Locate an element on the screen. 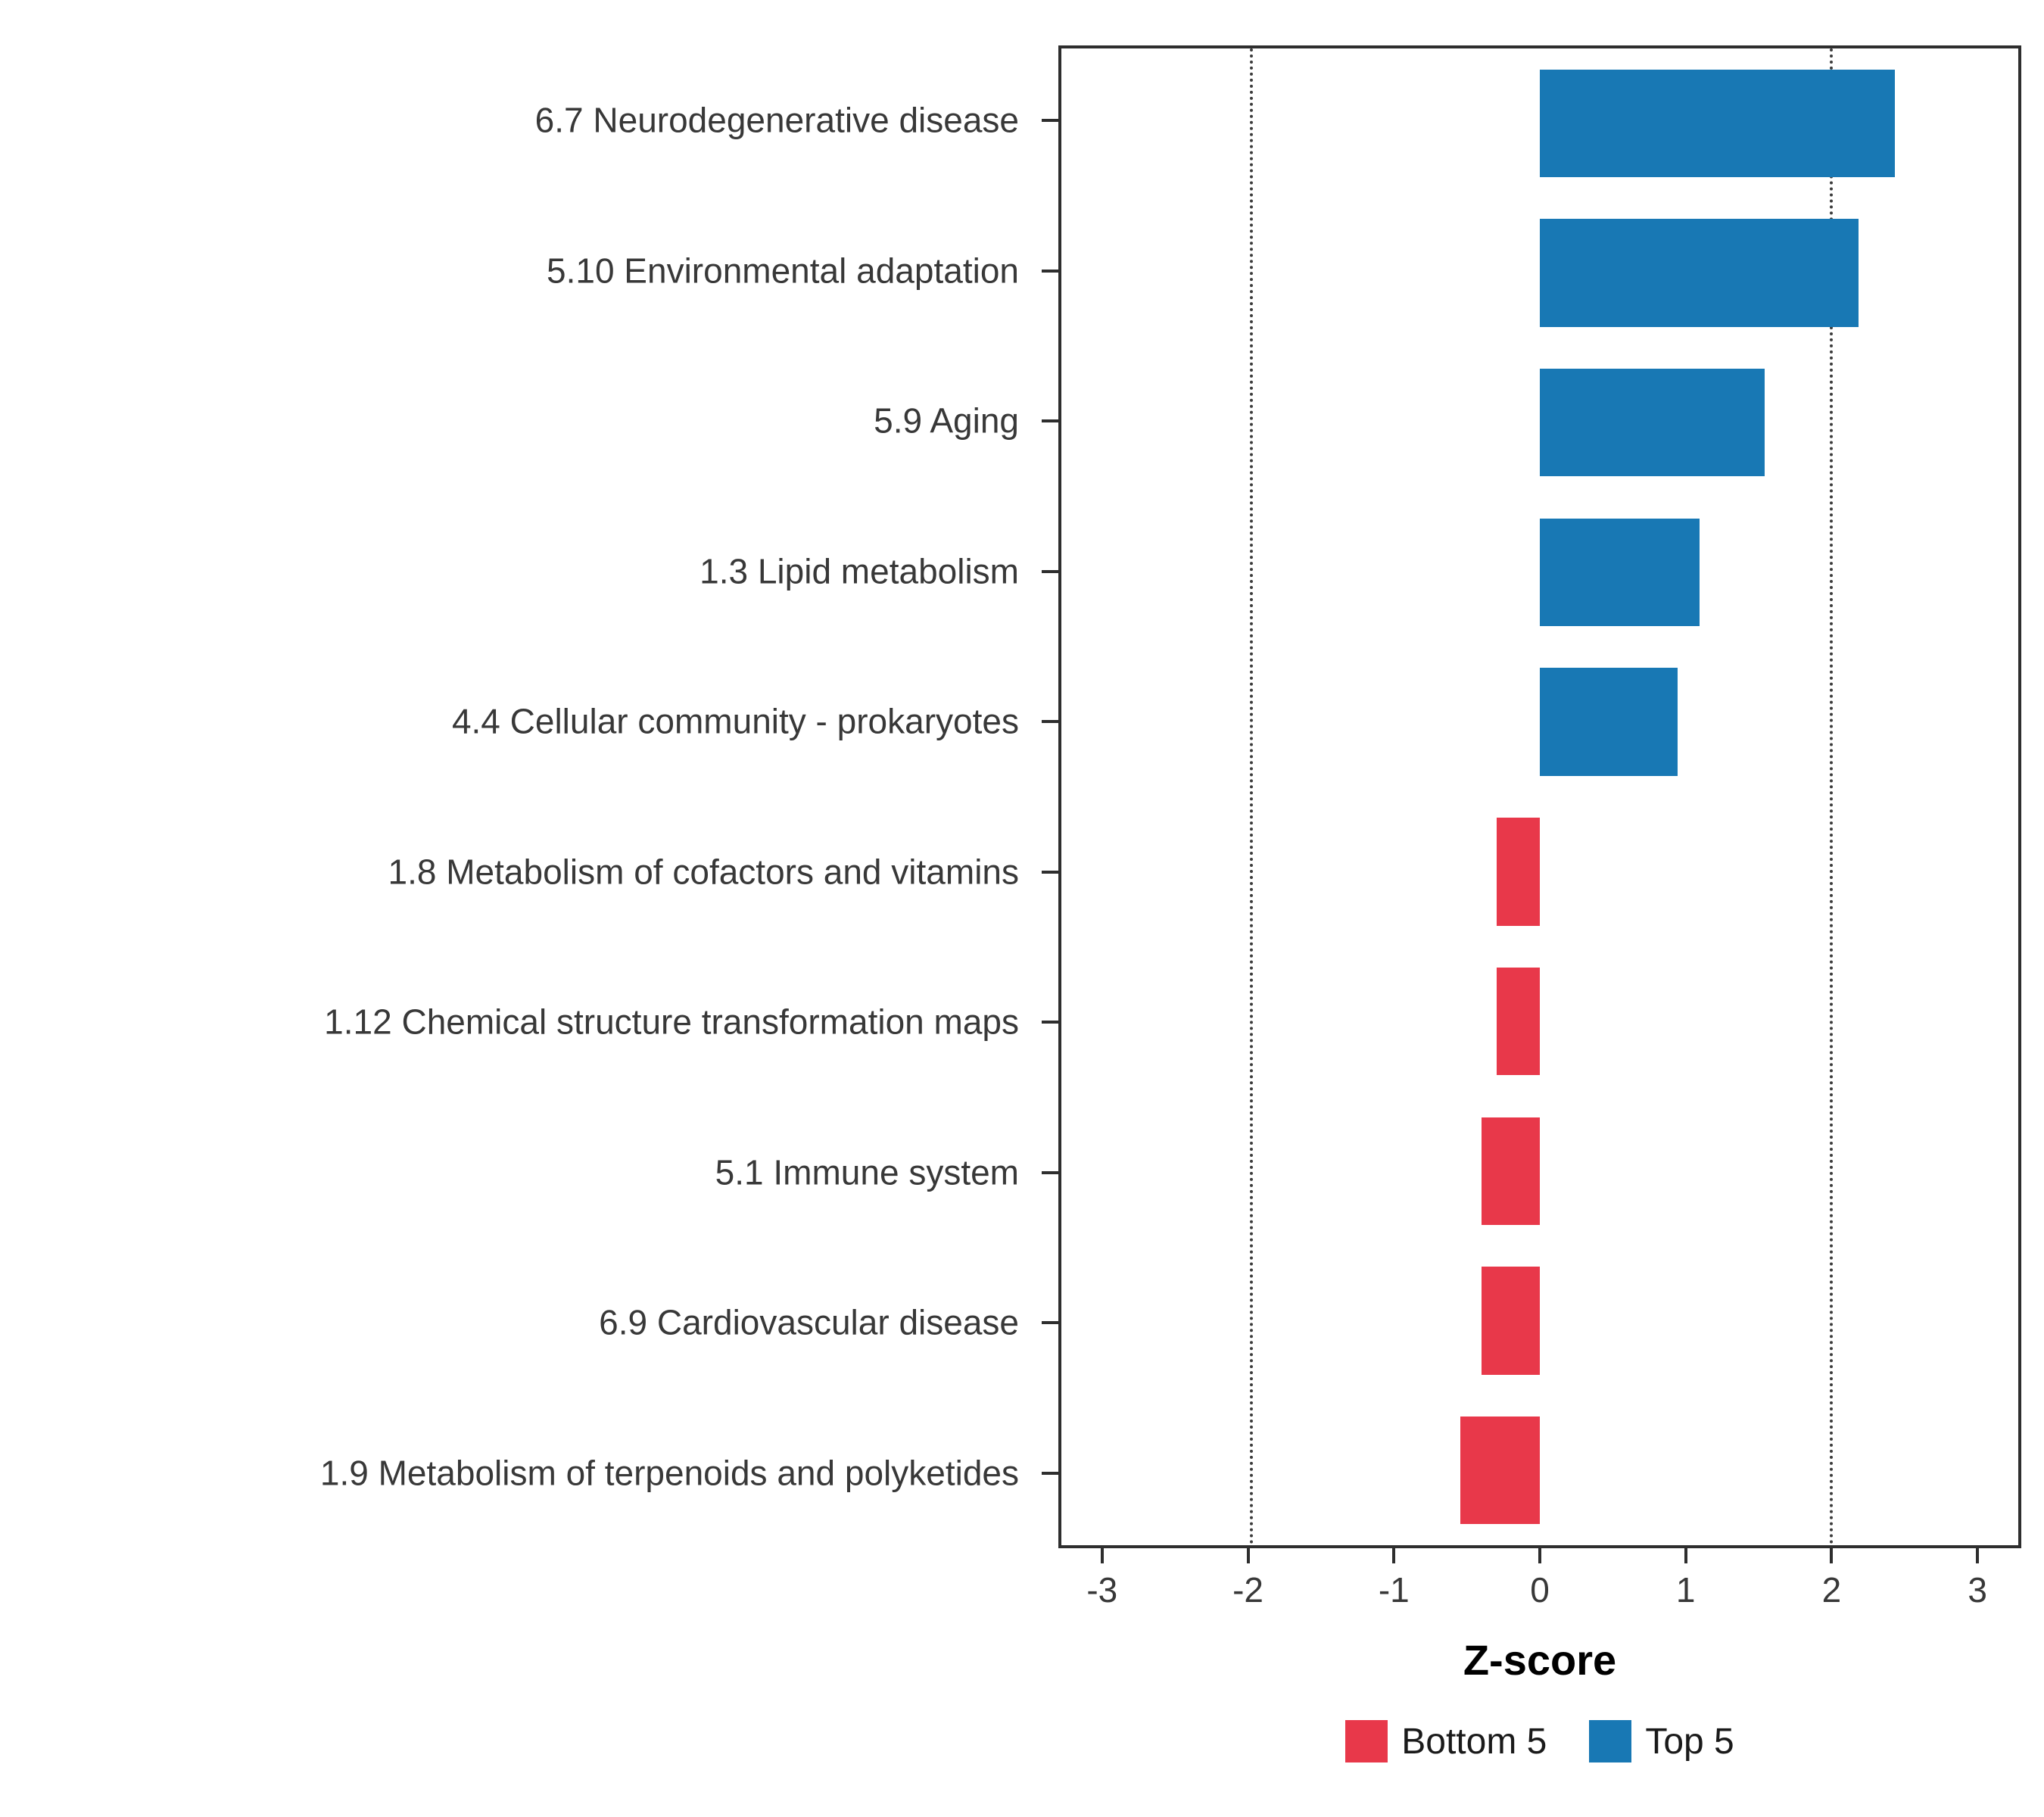 Image resolution: width=2044 pixels, height=1817 pixels. y-axis-label: 6.9 Cardiovascular disease is located at coordinates (809, 1322).